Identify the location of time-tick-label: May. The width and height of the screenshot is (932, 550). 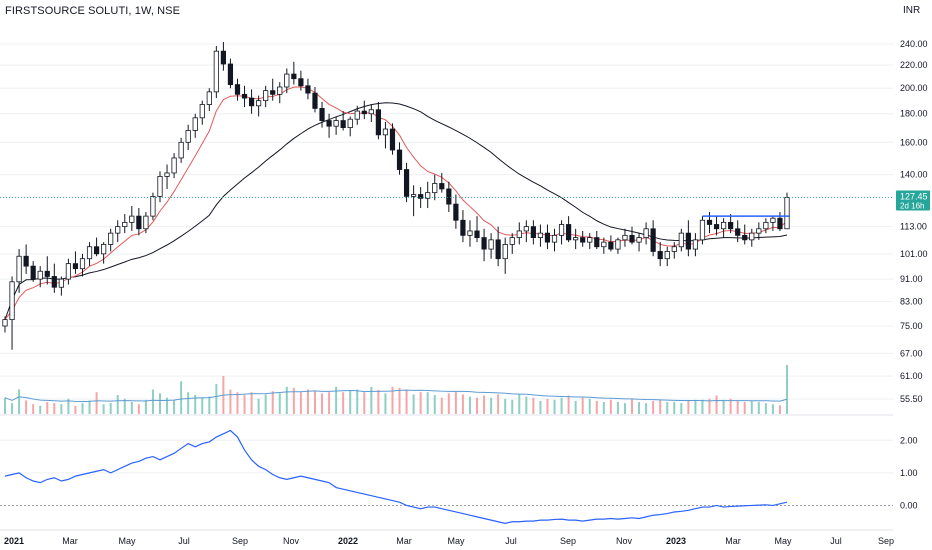
(127, 541).